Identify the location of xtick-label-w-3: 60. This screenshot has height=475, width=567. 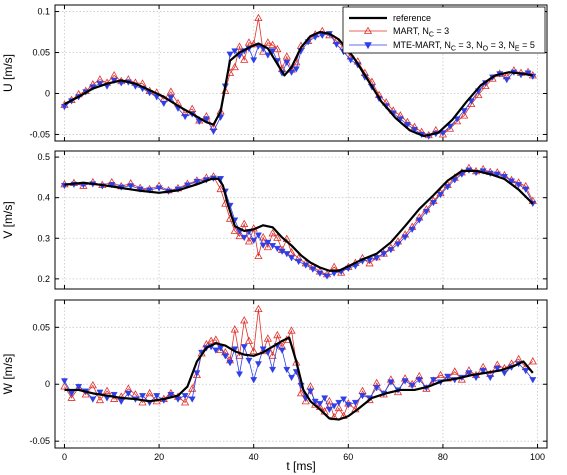
(348, 457).